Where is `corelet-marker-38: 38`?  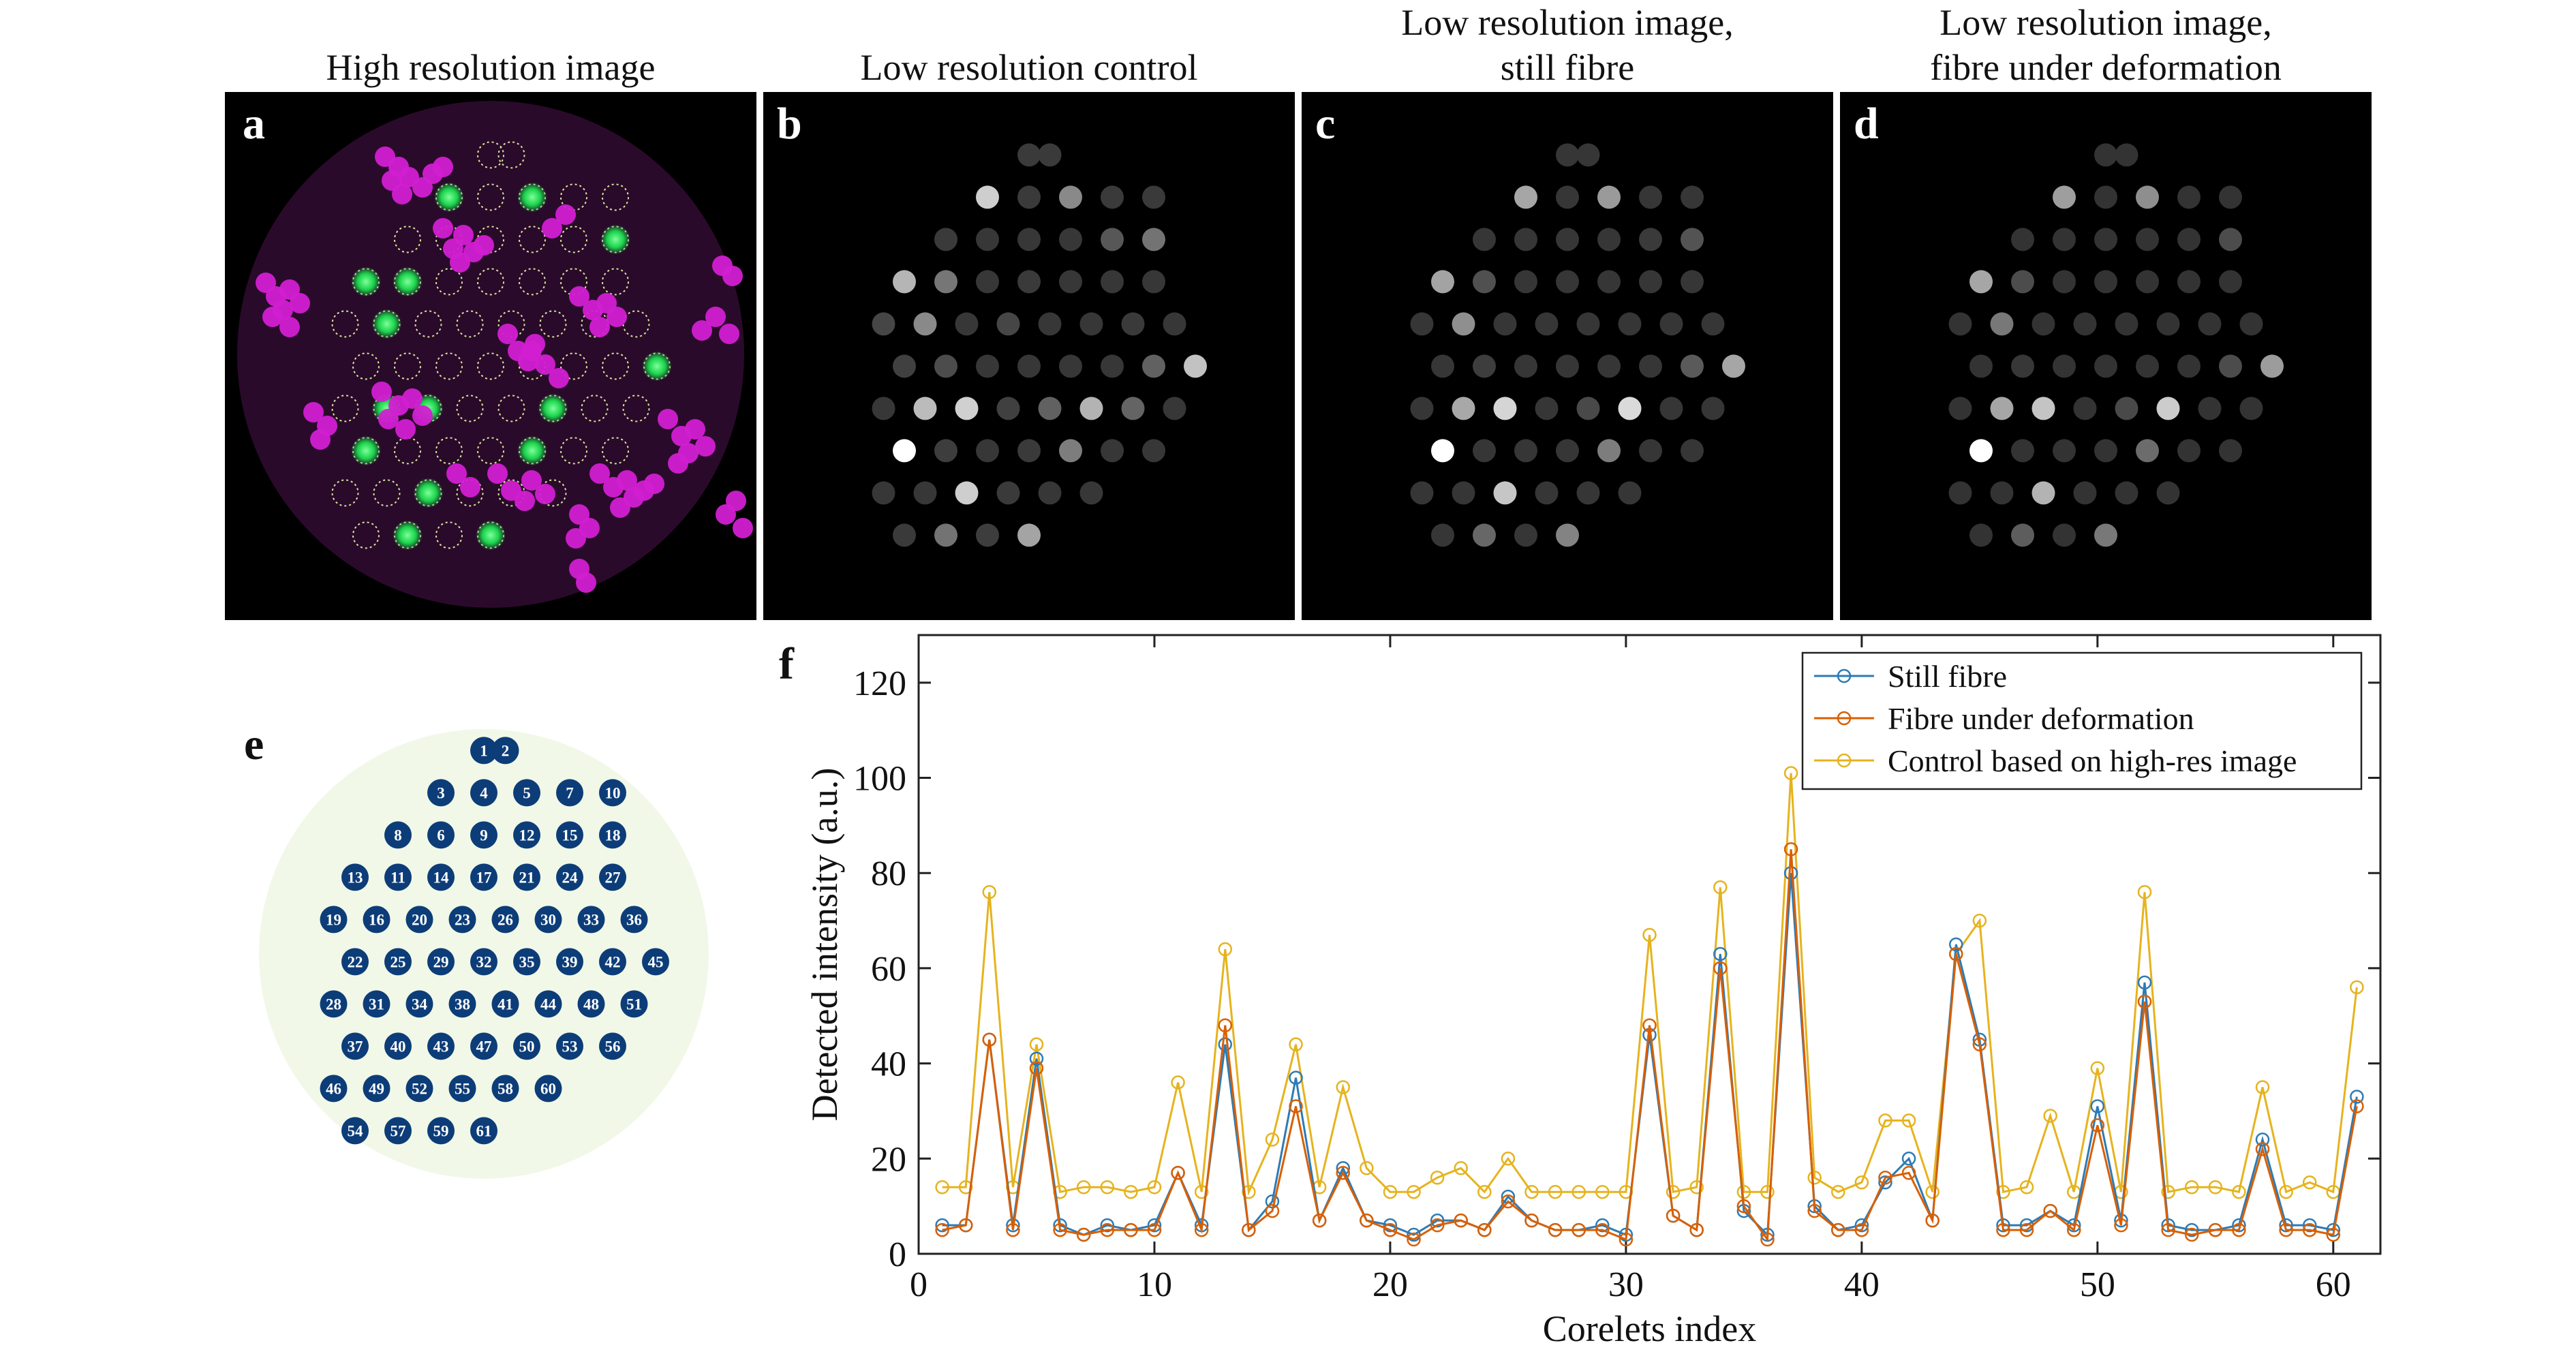 corelet-marker-38: 38 is located at coordinates (462, 1004).